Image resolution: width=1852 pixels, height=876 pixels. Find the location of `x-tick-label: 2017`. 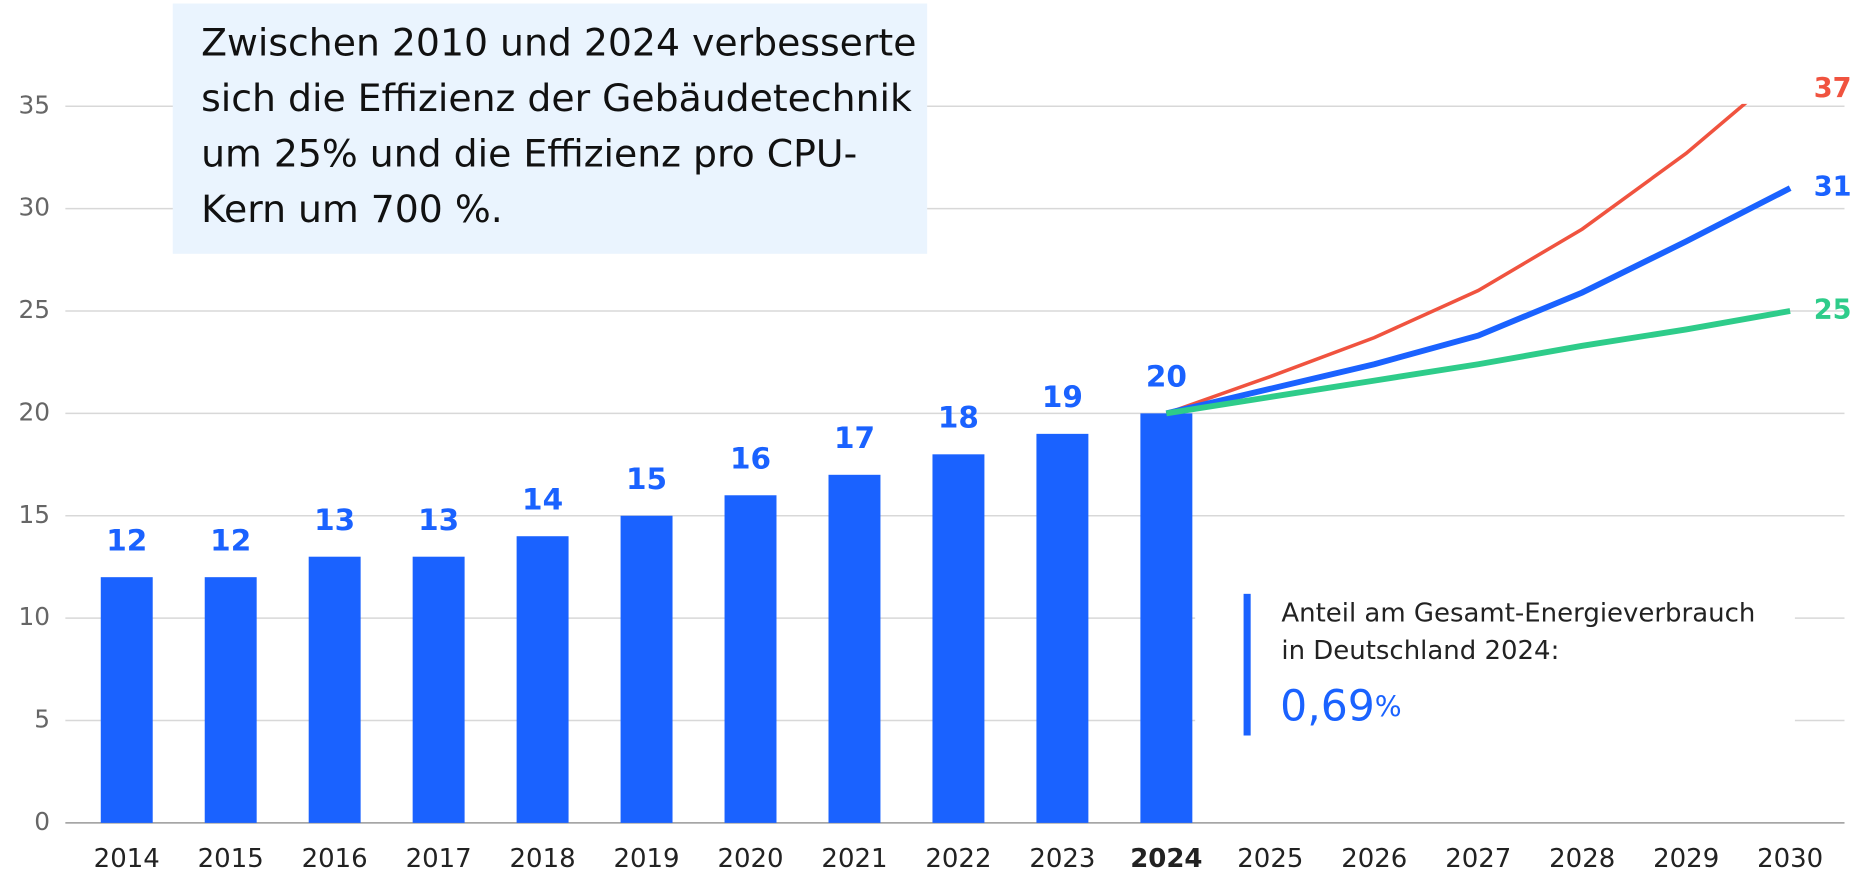

x-tick-label: 2017 is located at coordinates (439, 859).